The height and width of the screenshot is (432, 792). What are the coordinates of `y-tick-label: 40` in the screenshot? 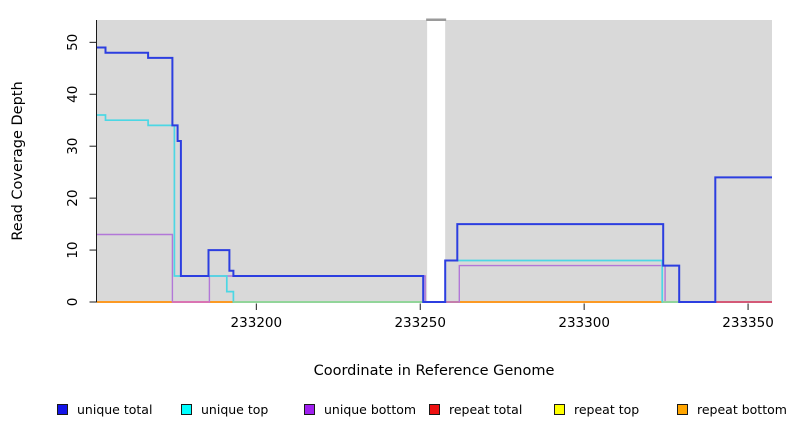 It's located at (73, 94).